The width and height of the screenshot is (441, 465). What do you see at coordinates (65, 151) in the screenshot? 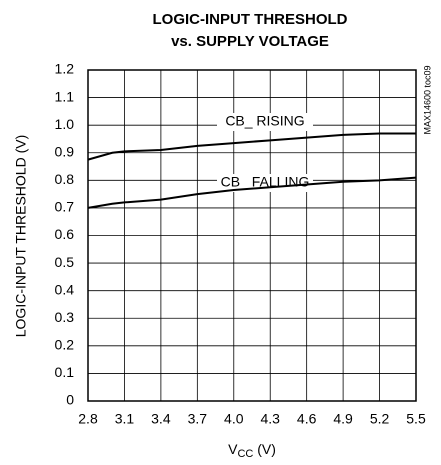
I see `y-tick-label: 0.9` at bounding box center [65, 151].